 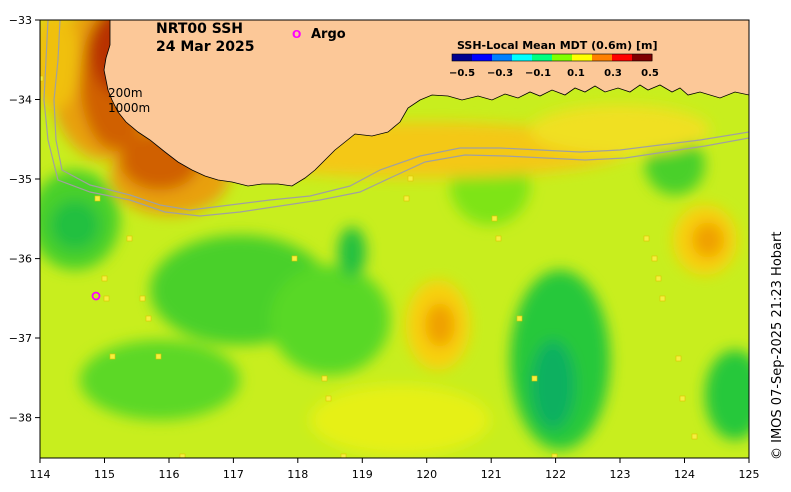 What do you see at coordinates (297, 474) in the screenshot?
I see `x-tick-label: 118` at bounding box center [297, 474].